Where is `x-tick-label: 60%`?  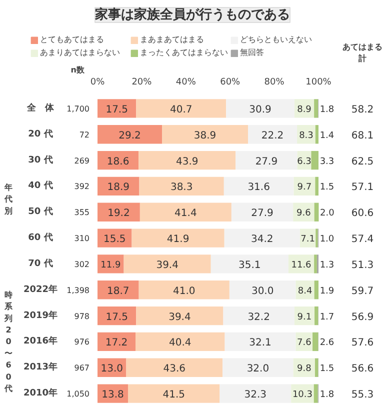
x-tick-label: 60% is located at coordinates (230, 83).